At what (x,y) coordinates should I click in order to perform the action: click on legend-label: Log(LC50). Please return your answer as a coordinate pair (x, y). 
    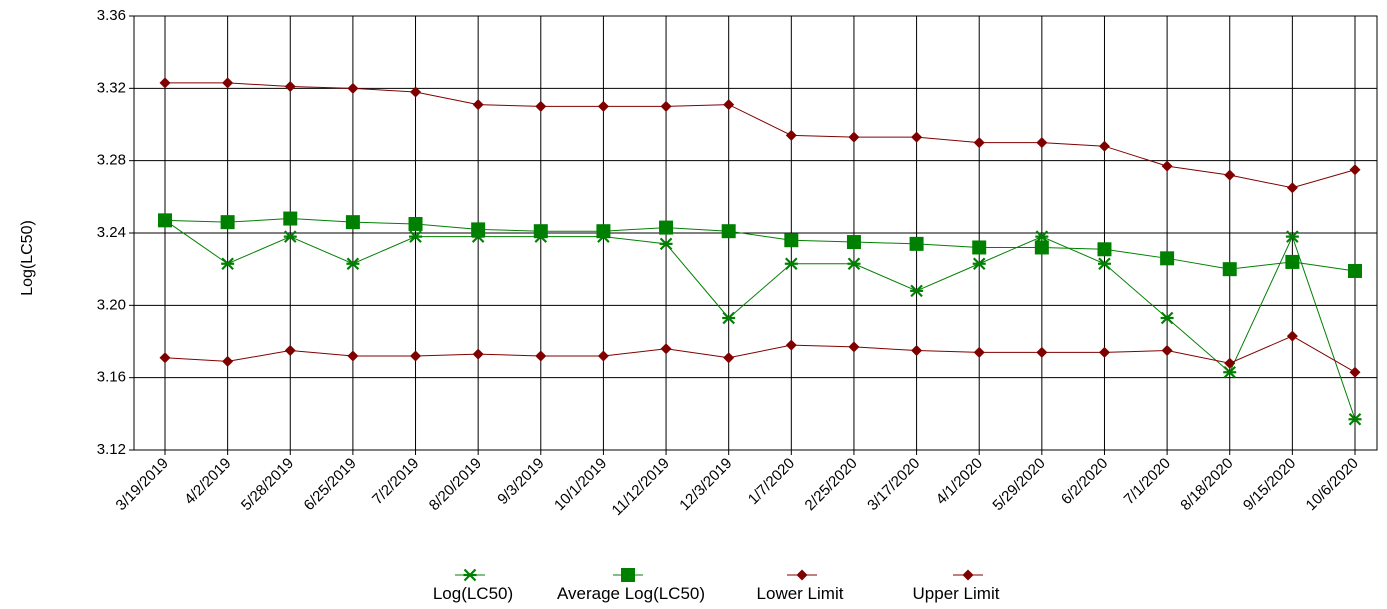
    Looking at the image, I should click on (473, 593).